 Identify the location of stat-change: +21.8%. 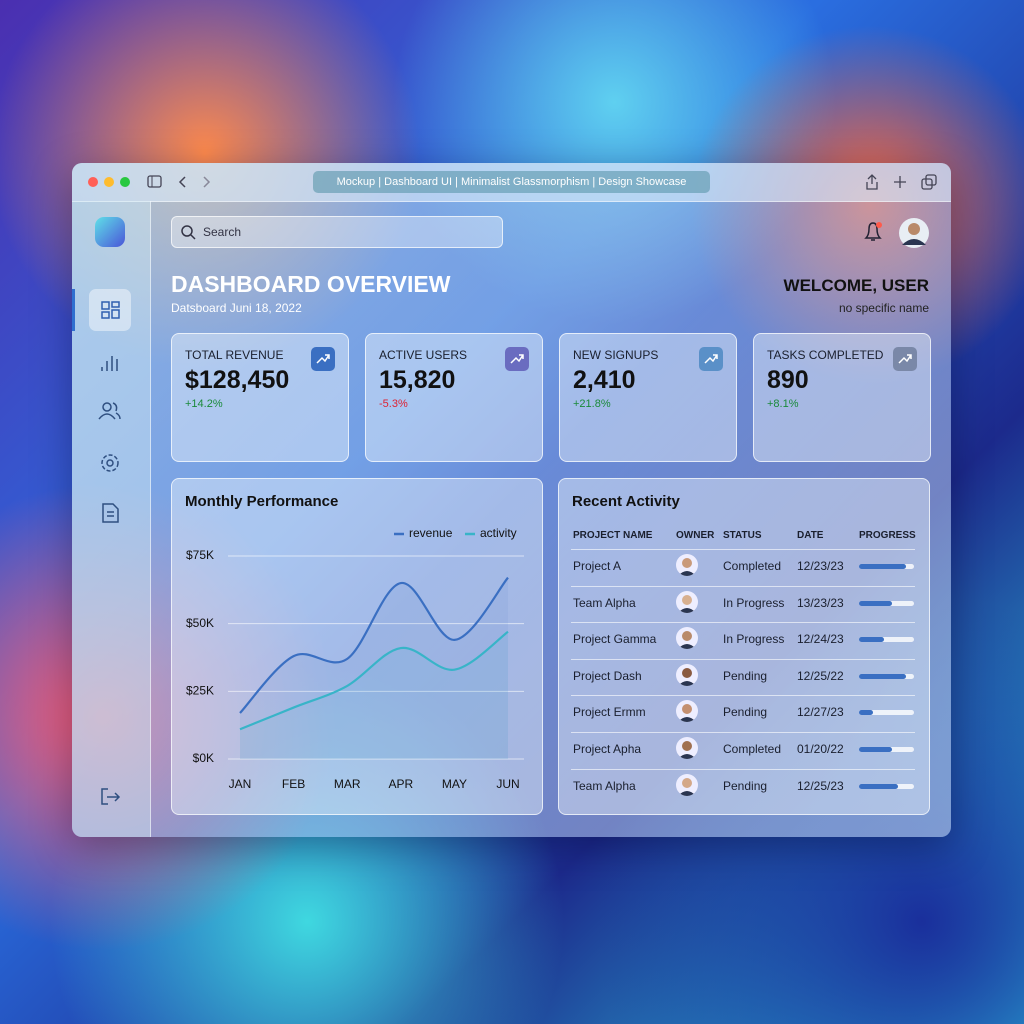
(592, 404).